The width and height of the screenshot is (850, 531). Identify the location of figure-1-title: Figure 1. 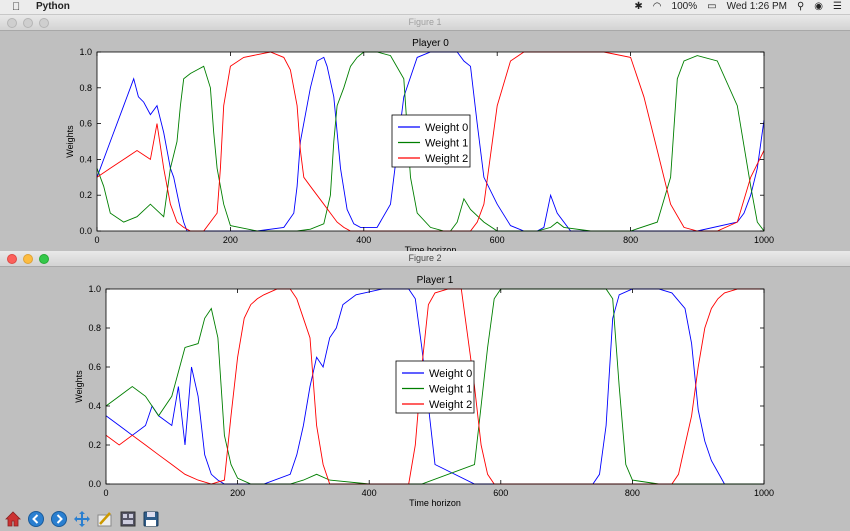
(425, 22).